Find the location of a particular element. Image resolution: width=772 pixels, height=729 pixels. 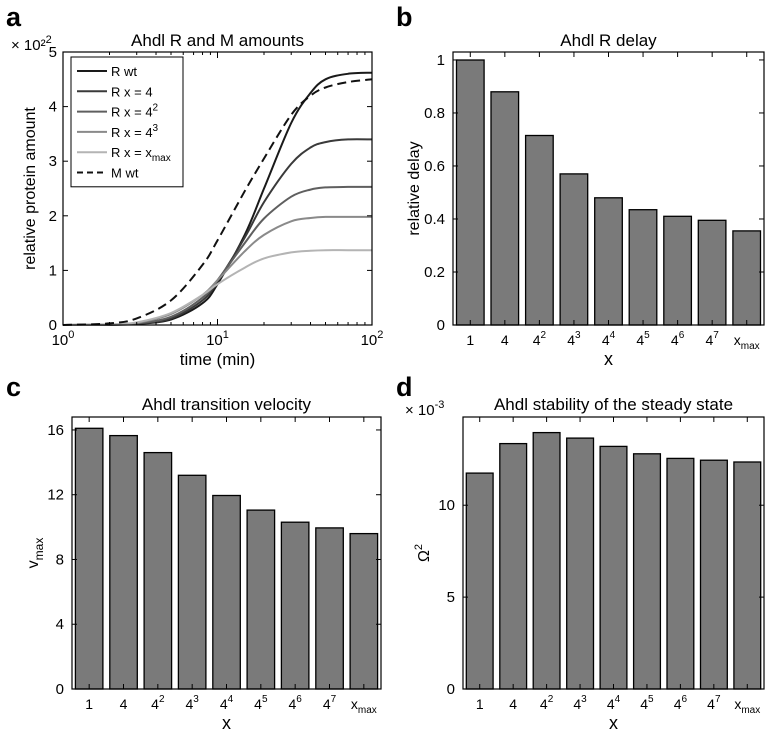

chart-title: Ahdl R and M amounts is located at coordinates (217, 40).